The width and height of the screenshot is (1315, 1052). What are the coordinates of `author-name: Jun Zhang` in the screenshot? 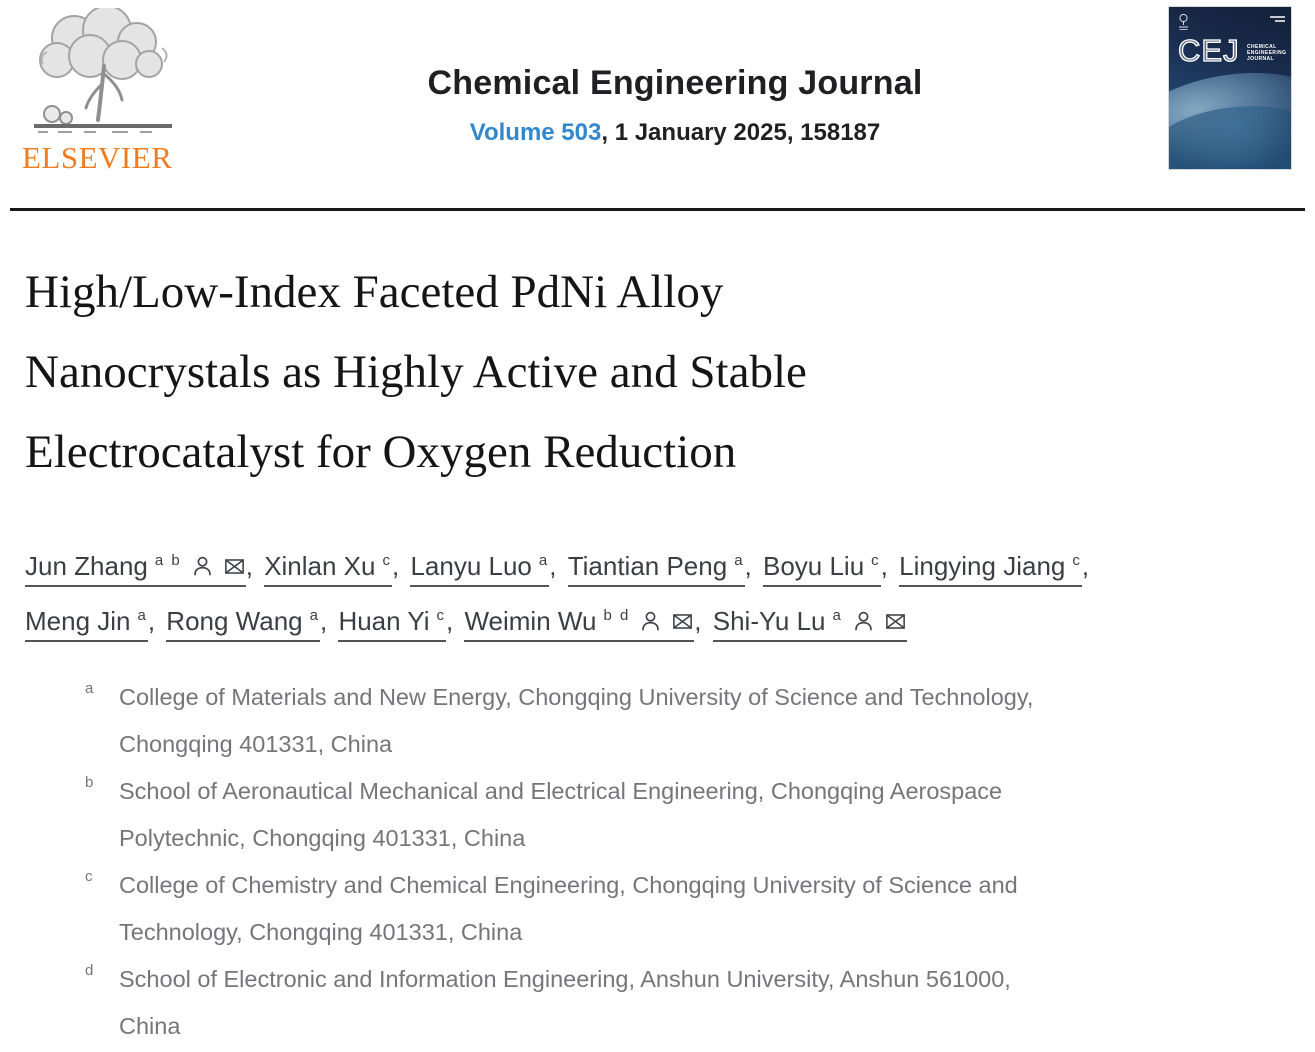 It's located at (86, 566).